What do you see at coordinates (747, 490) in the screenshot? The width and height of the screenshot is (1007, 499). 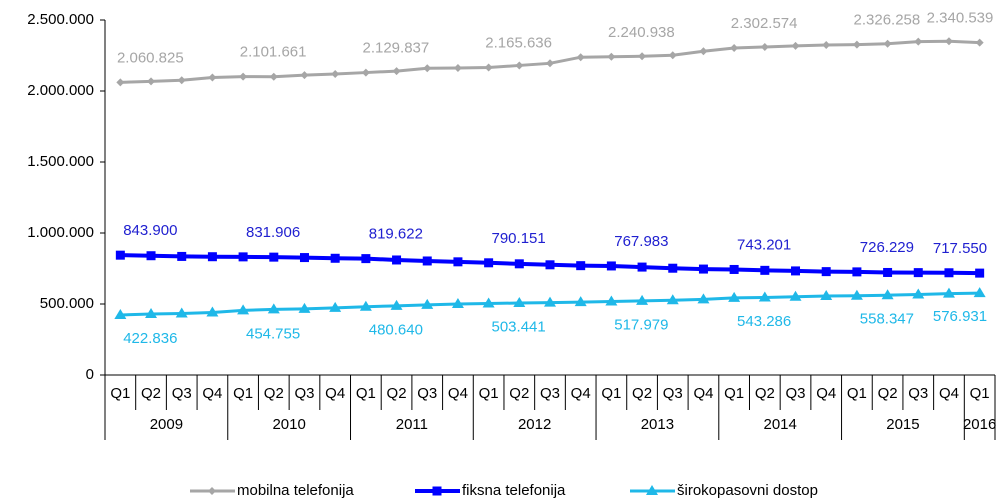 I see `legend-label: širokopasovni dostop` at bounding box center [747, 490].